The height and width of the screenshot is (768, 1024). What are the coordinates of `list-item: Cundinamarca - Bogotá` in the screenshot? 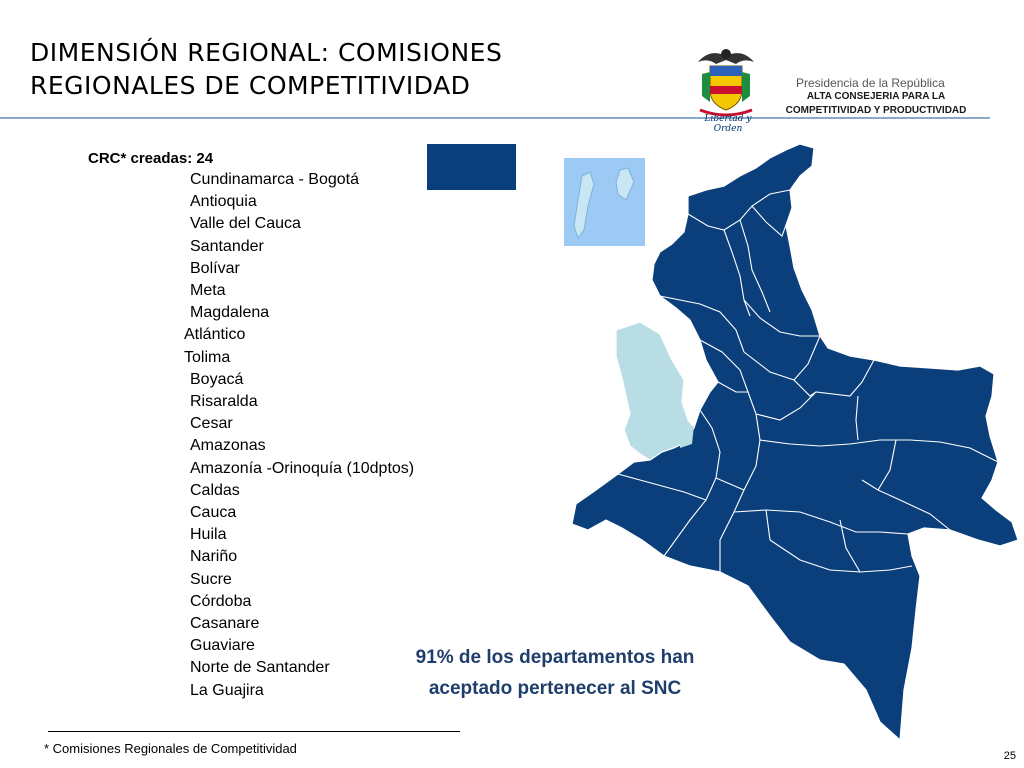 It's located at (274, 179).